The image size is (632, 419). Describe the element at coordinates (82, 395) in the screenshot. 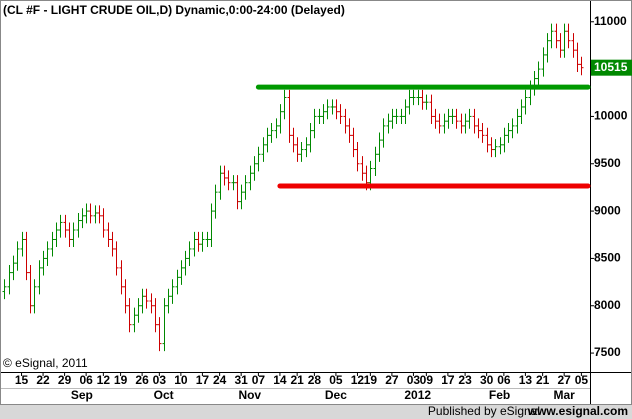

I see `month-label: Sep` at that location.